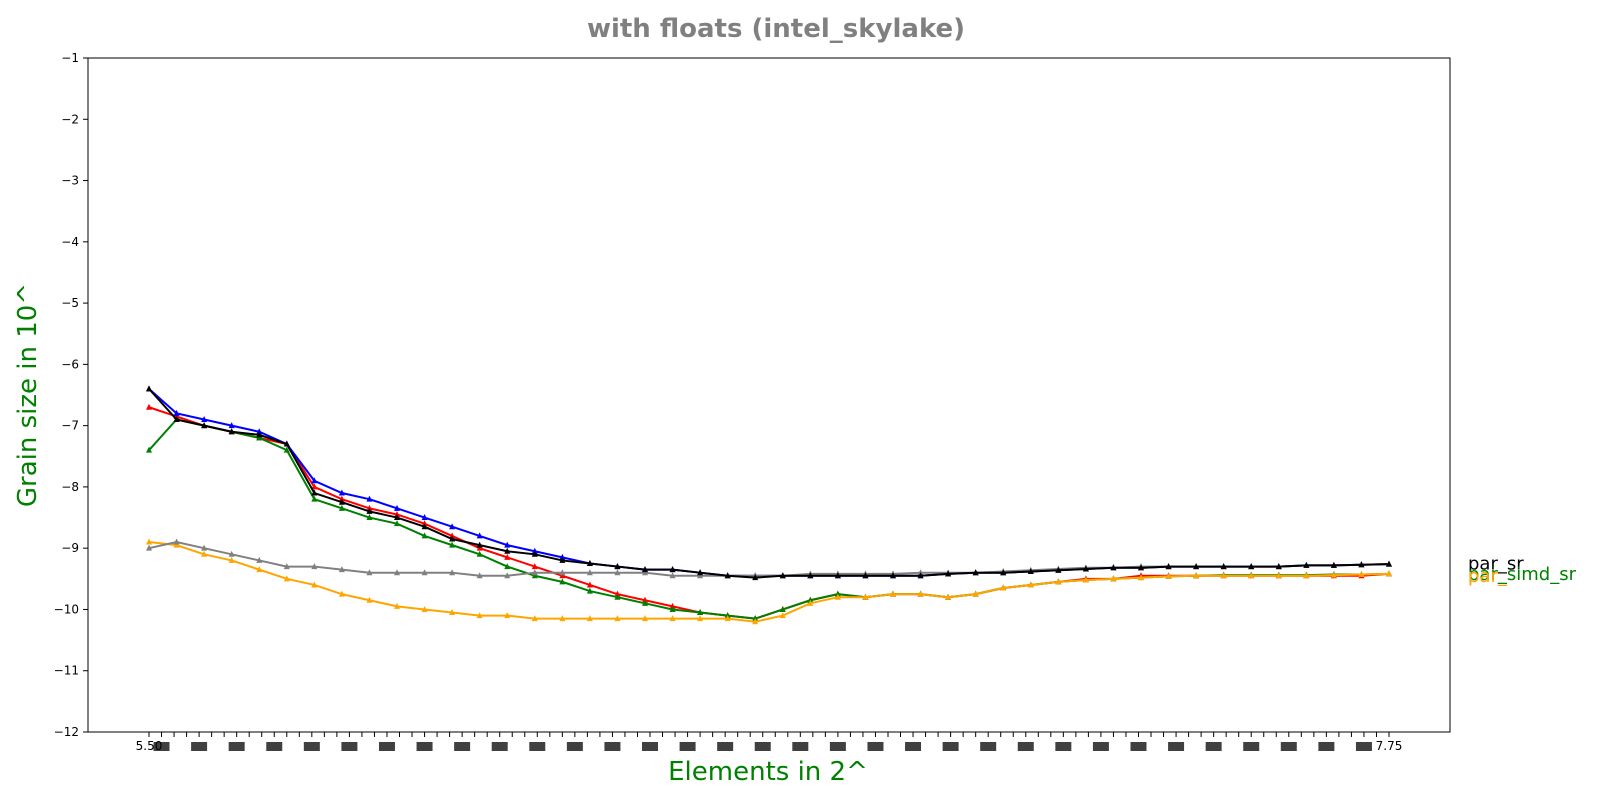  What do you see at coordinates (768, 772) in the screenshot?
I see `x-axis-label: Elements in 2^` at bounding box center [768, 772].